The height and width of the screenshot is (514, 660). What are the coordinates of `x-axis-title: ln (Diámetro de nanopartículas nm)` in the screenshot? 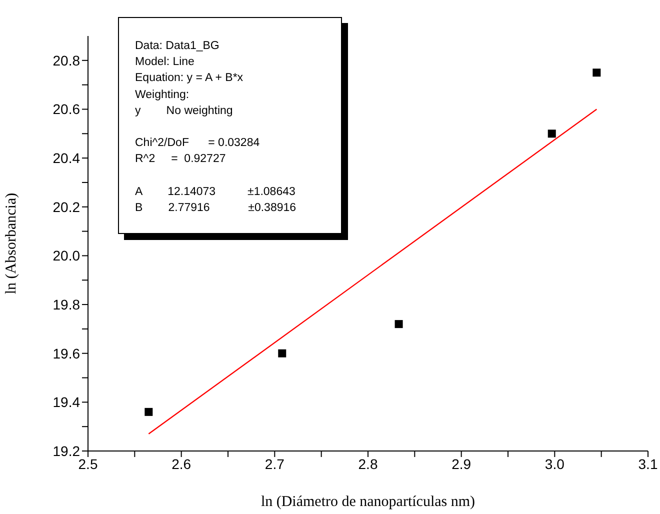 It's located at (368, 502).